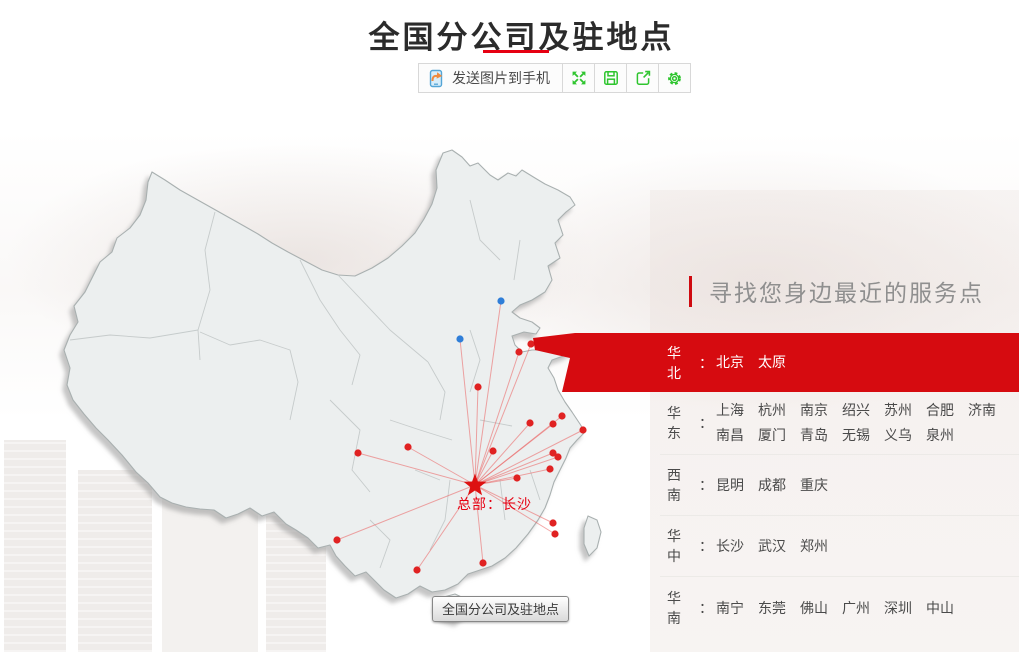 The image size is (1019, 652). Describe the element at coordinates (674, 546) in the screenshot. I see `region-label: 华中` at that location.